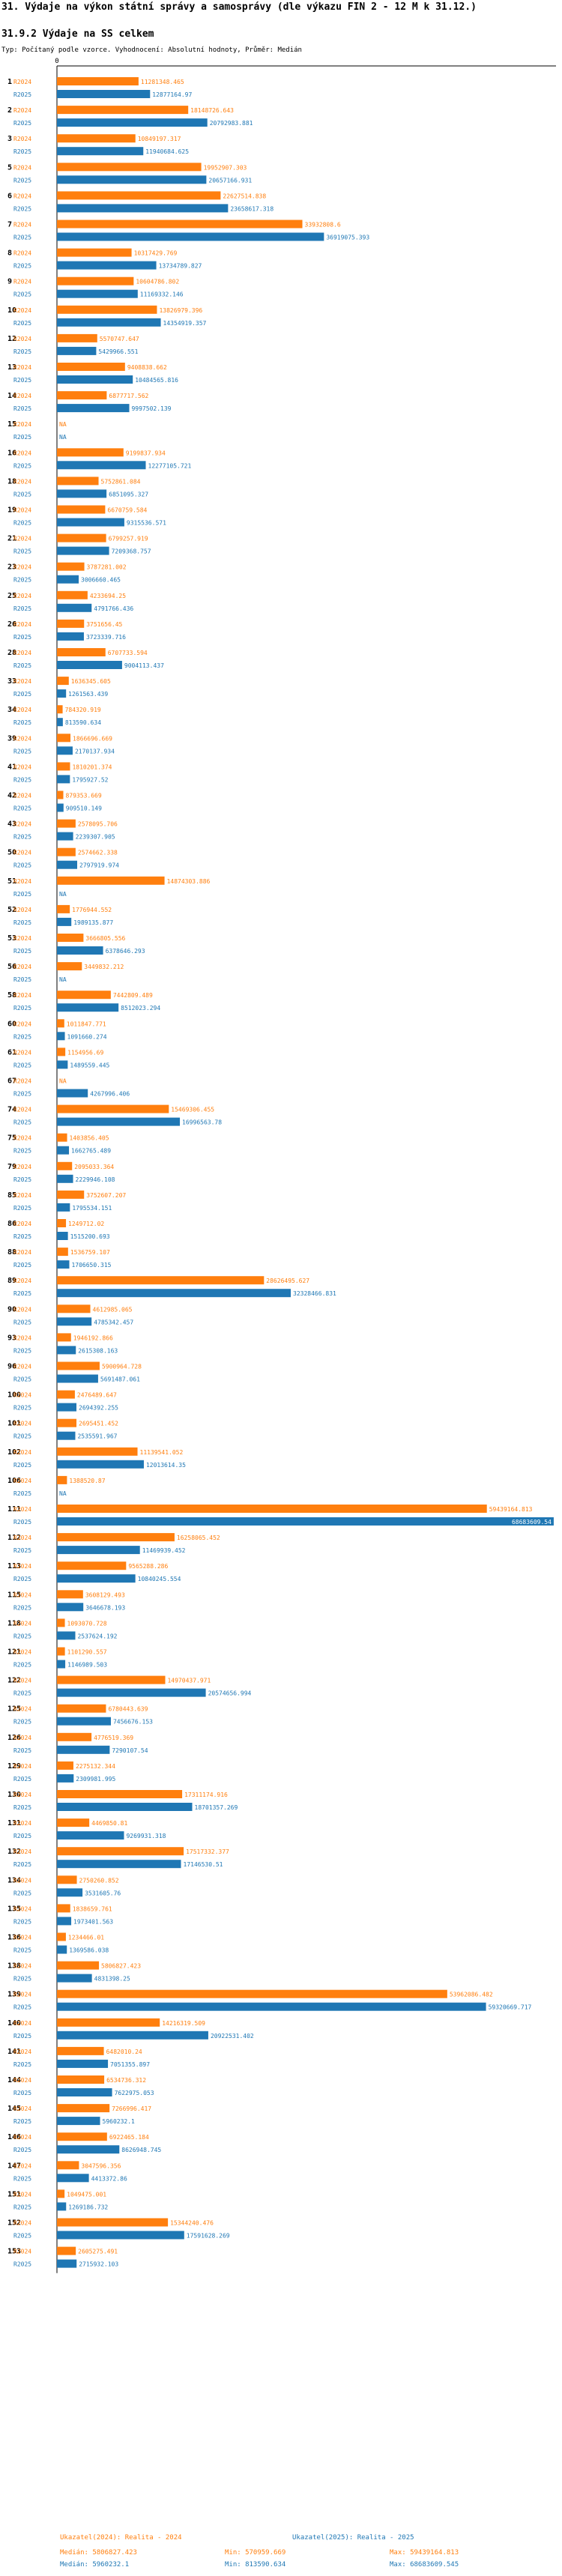 Image resolution: width=562 pixels, height=2576 pixels. Describe the element at coordinates (89, 1065) in the screenshot. I see `data-label: 1489559.445` at that location.